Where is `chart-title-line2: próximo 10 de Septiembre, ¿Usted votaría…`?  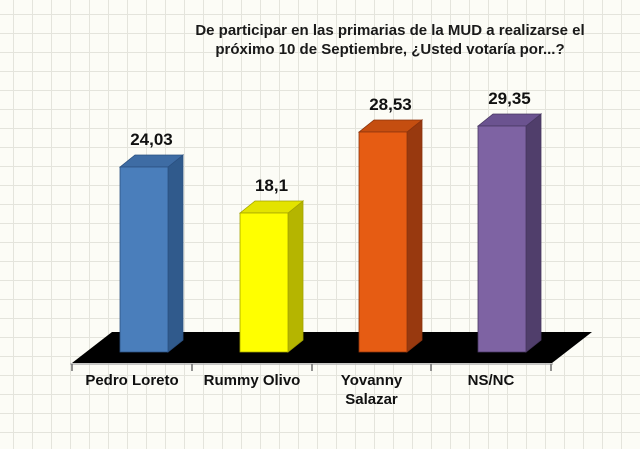
chart-title-line2: próximo 10 de Septiembre, ¿Usted votaría… is located at coordinates (390, 49).